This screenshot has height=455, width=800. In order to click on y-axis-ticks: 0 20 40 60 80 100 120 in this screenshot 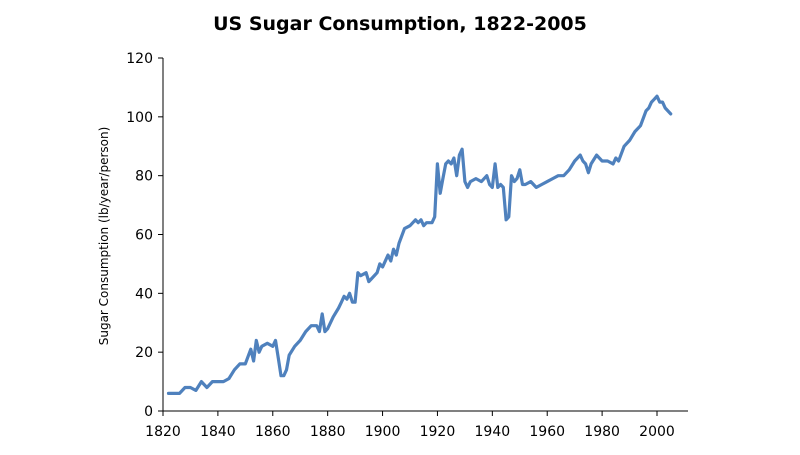, I will do `click(144, 235)`.